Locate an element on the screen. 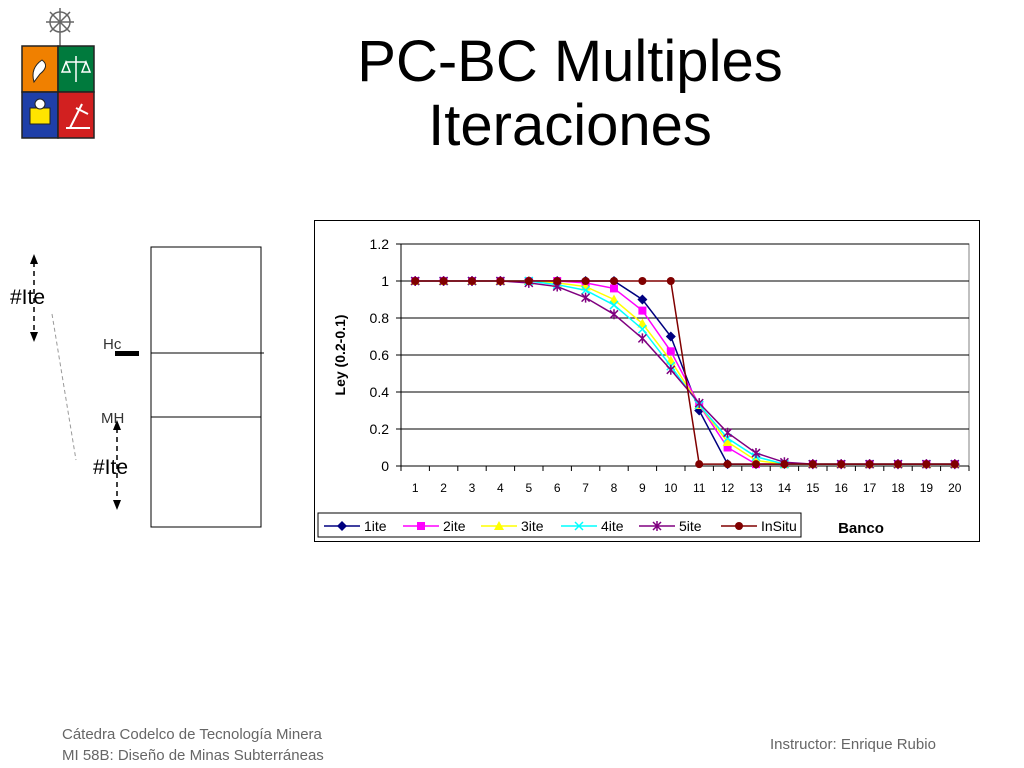  hc-marker is located at coordinates (127, 353).